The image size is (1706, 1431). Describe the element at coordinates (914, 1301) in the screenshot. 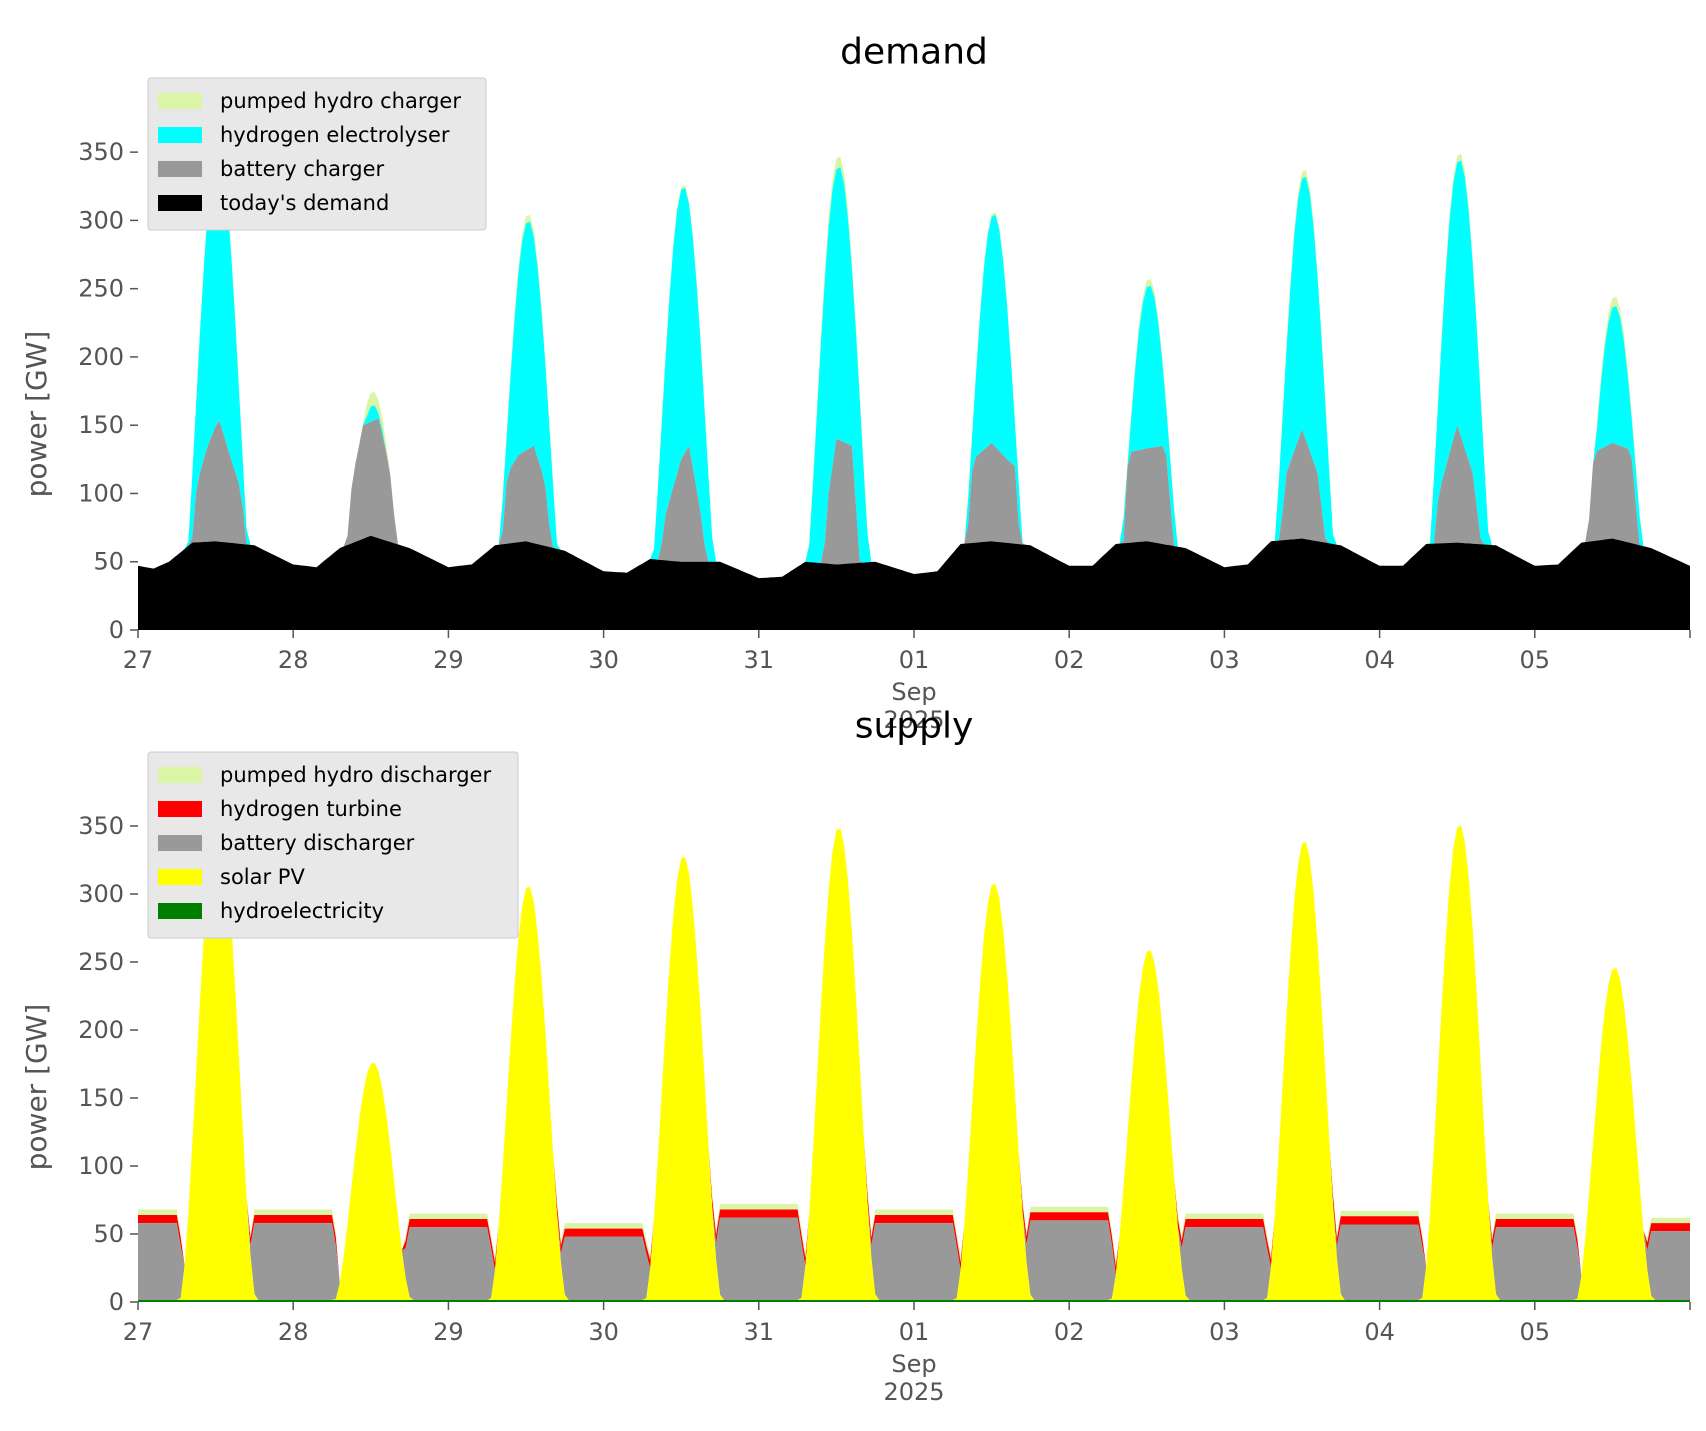

I see `hydroelectricity-area` at that location.